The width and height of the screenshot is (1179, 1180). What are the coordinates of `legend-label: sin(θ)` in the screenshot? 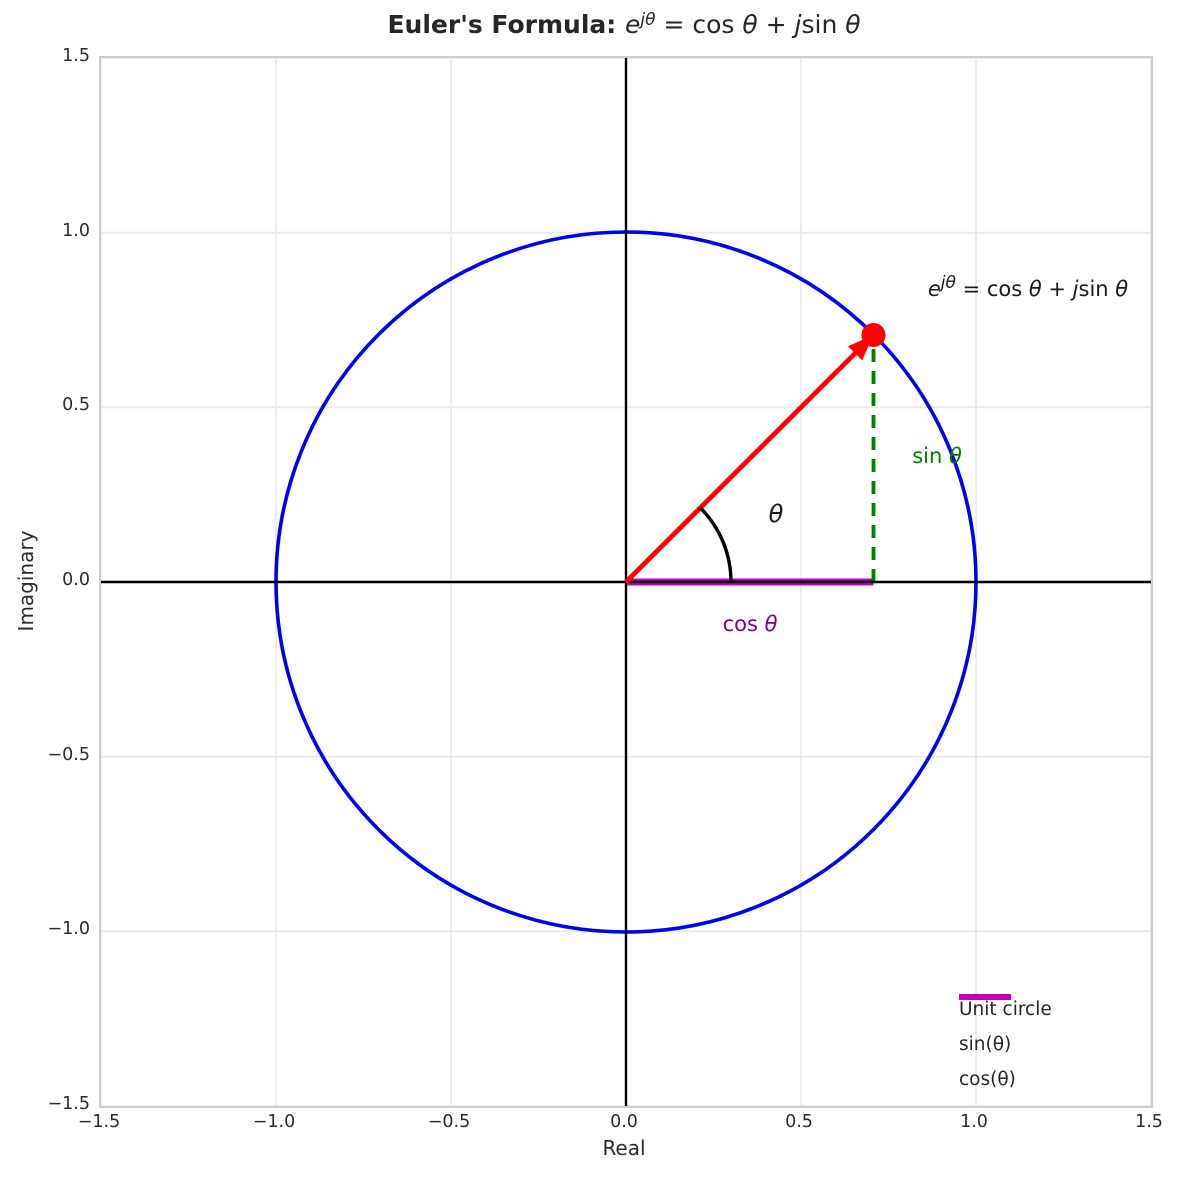 It's located at (985, 1044).